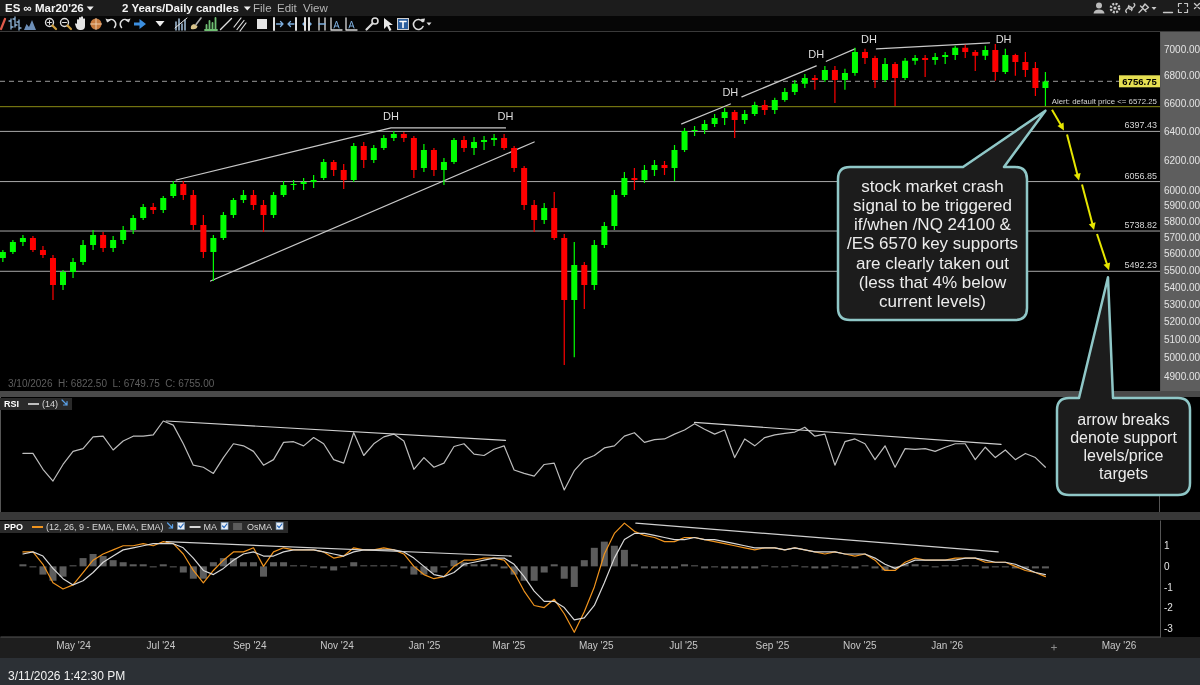 The image size is (1200, 685). I want to click on y-tick-label: 5800.00, so click(1182, 221).